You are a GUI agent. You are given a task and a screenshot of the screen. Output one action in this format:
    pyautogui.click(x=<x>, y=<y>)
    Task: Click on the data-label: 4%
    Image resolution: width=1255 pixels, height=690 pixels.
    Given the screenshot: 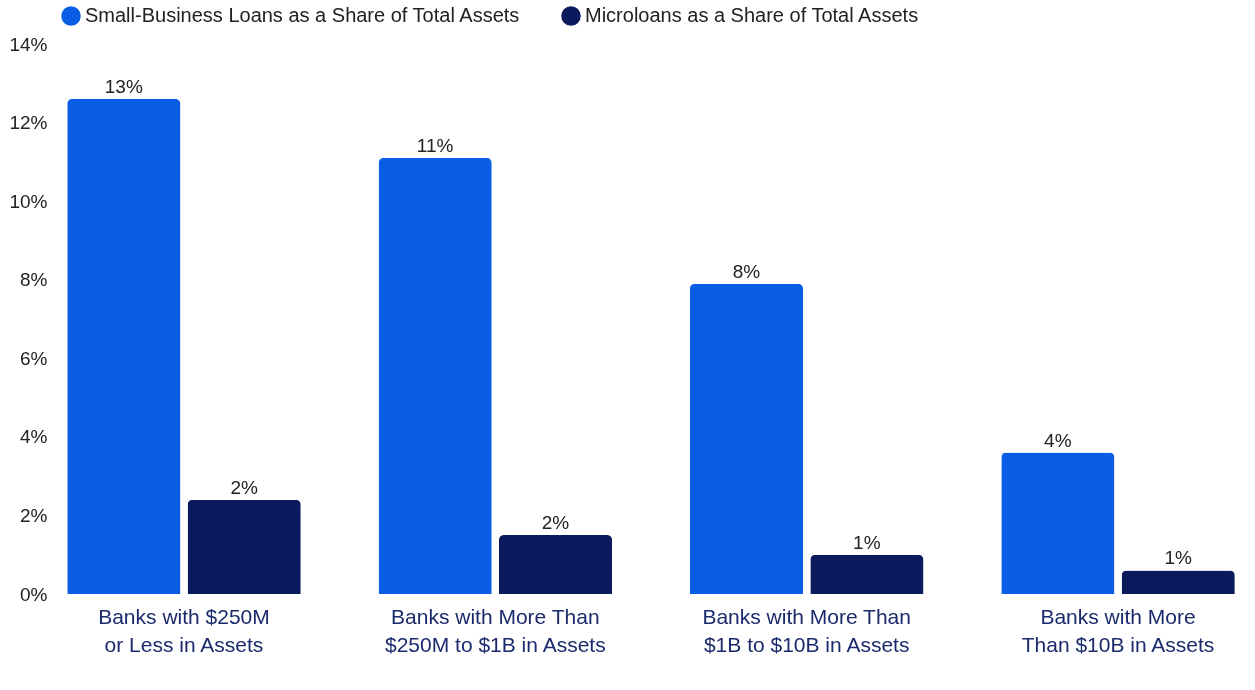 What is the action you would take?
    pyautogui.click(x=1058, y=440)
    